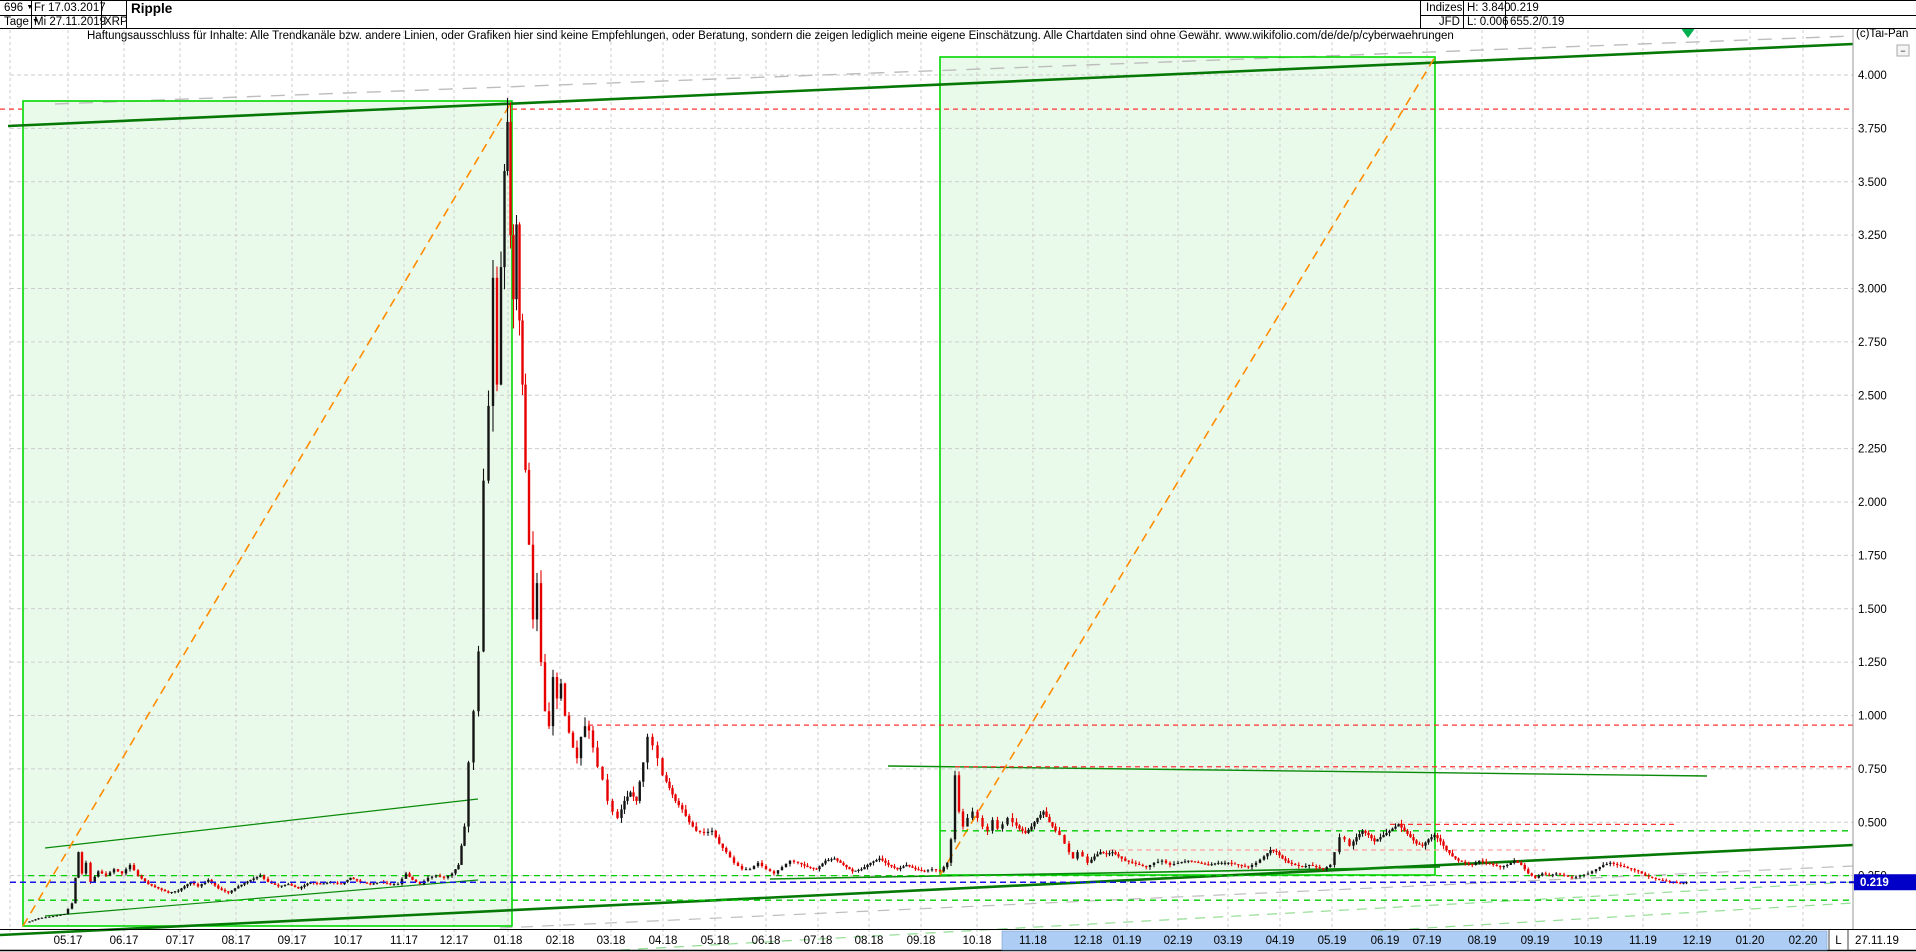 The height and width of the screenshot is (952, 1916). Describe the element at coordinates (611, 941) in the screenshot. I see `time-axis-label: 03.18` at that location.